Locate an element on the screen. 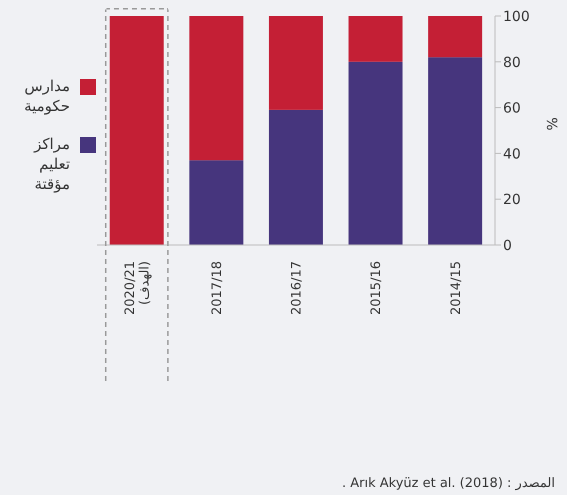 This screenshot has height=495, width=567. y-tick-label: 20 is located at coordinates (512, 200).